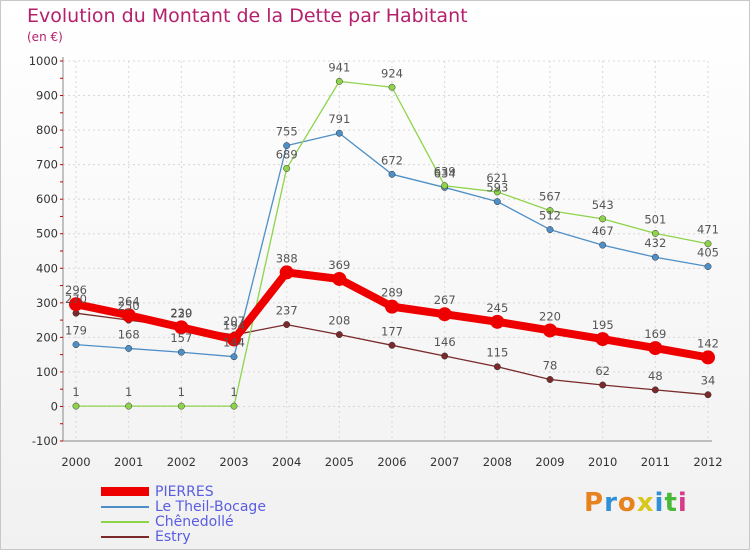 The height and width of the screenshot is (550, 750). I want to click on data-label-le-theil-bocage: 168, so click(129, 334).